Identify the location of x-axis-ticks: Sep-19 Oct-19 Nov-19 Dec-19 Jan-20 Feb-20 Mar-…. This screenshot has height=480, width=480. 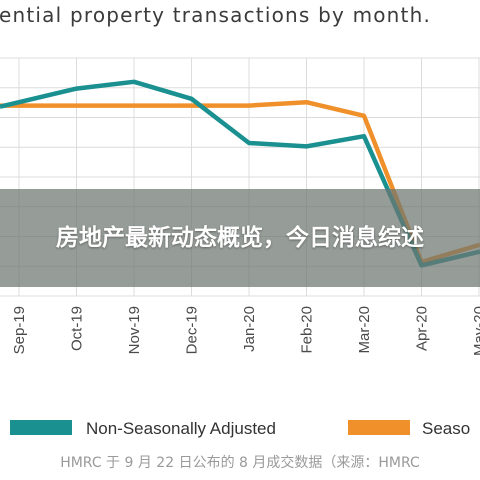
(245, 331).